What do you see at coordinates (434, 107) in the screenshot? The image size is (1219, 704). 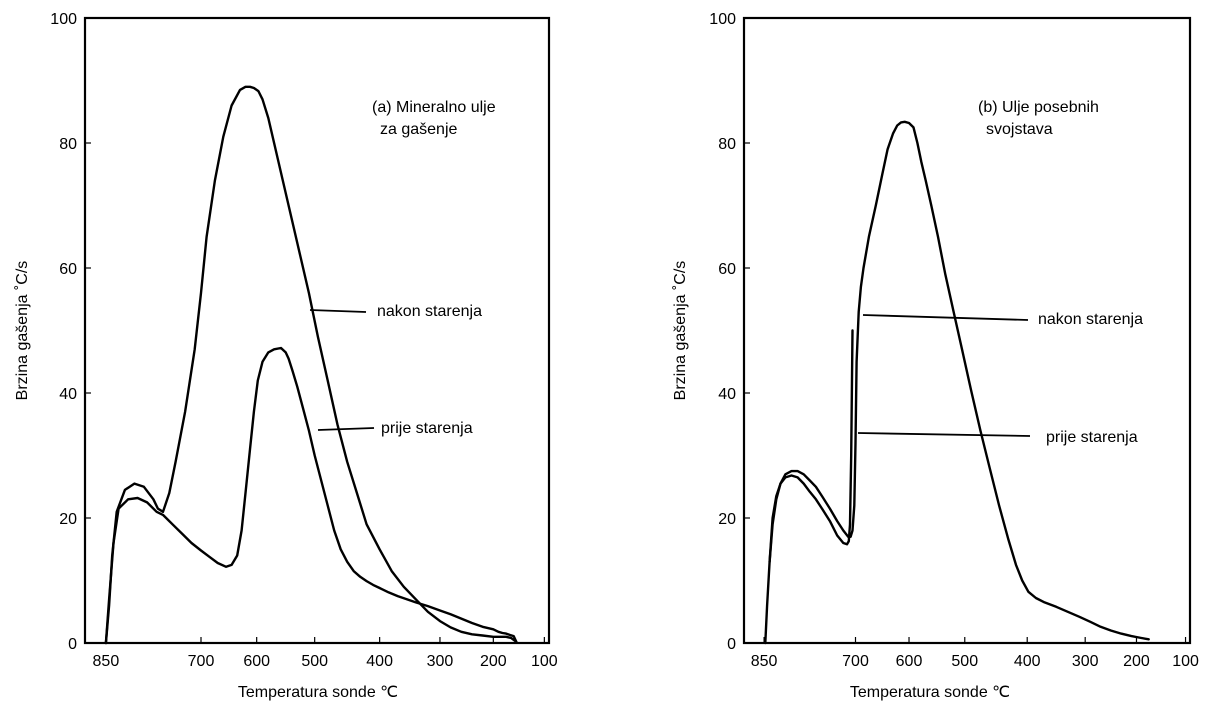 I see `chart-title: (a) Mineralno ulje` at bounding box center [434, 107].